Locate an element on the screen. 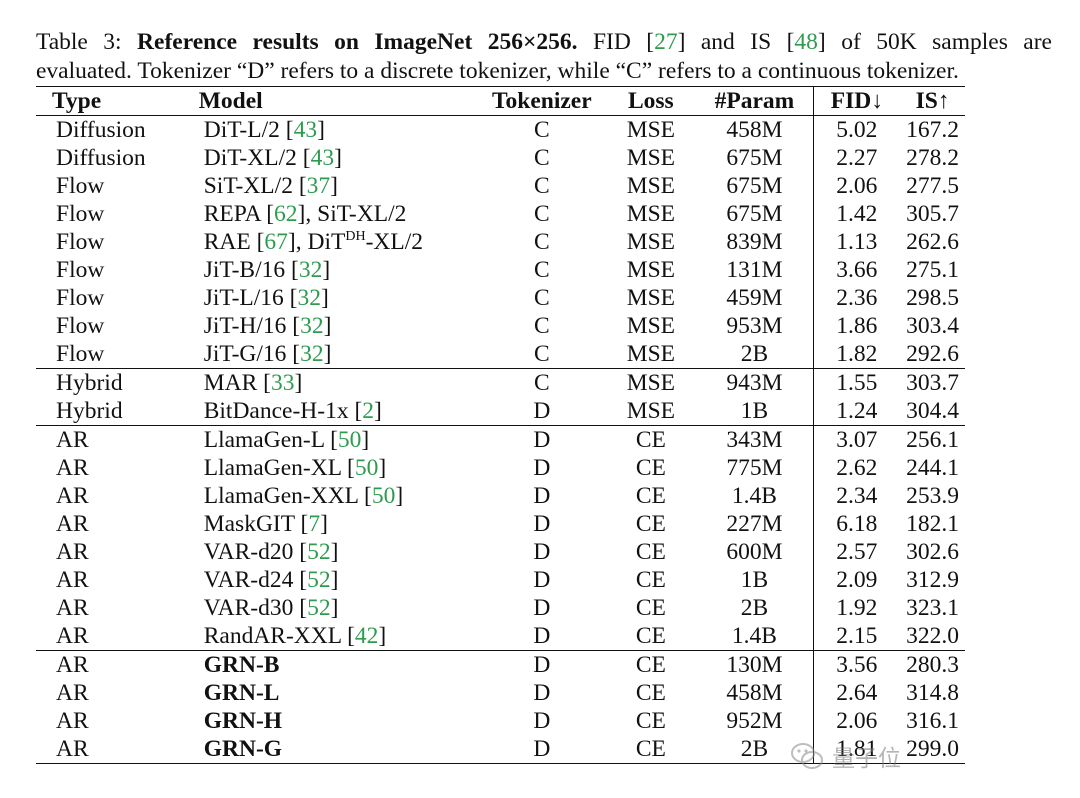  header-loss: Loss is located at coordinates (650, 101).